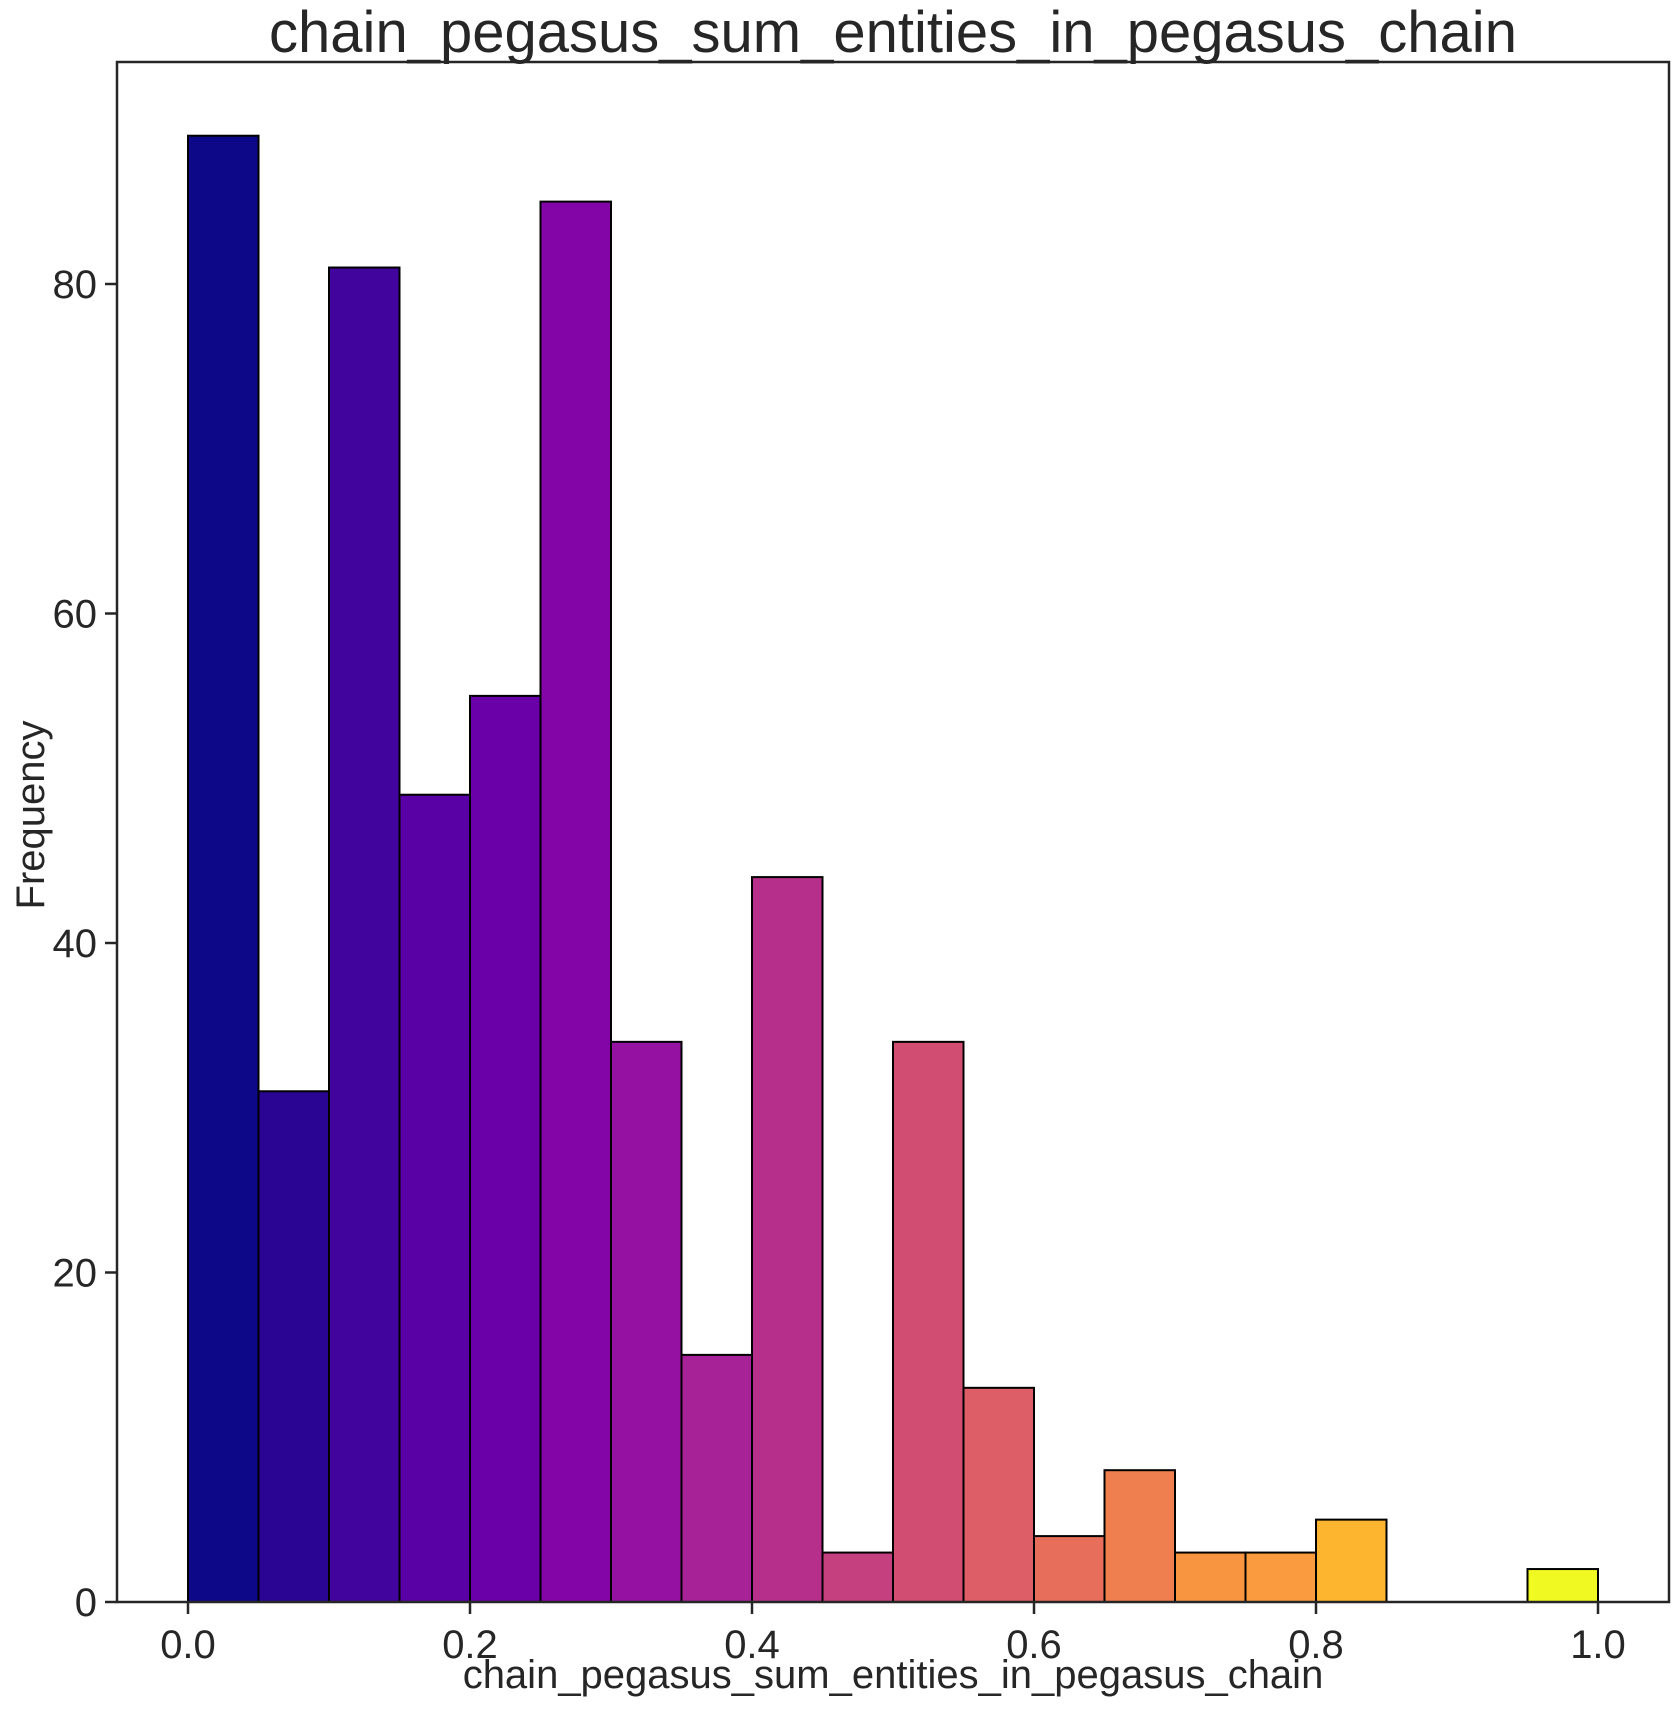 This screenshot has width=1677, height=1710. Describe the element at coordinates (1034, 1645) in the screenshot. I see `x-tick-label: 0.6` at that location.